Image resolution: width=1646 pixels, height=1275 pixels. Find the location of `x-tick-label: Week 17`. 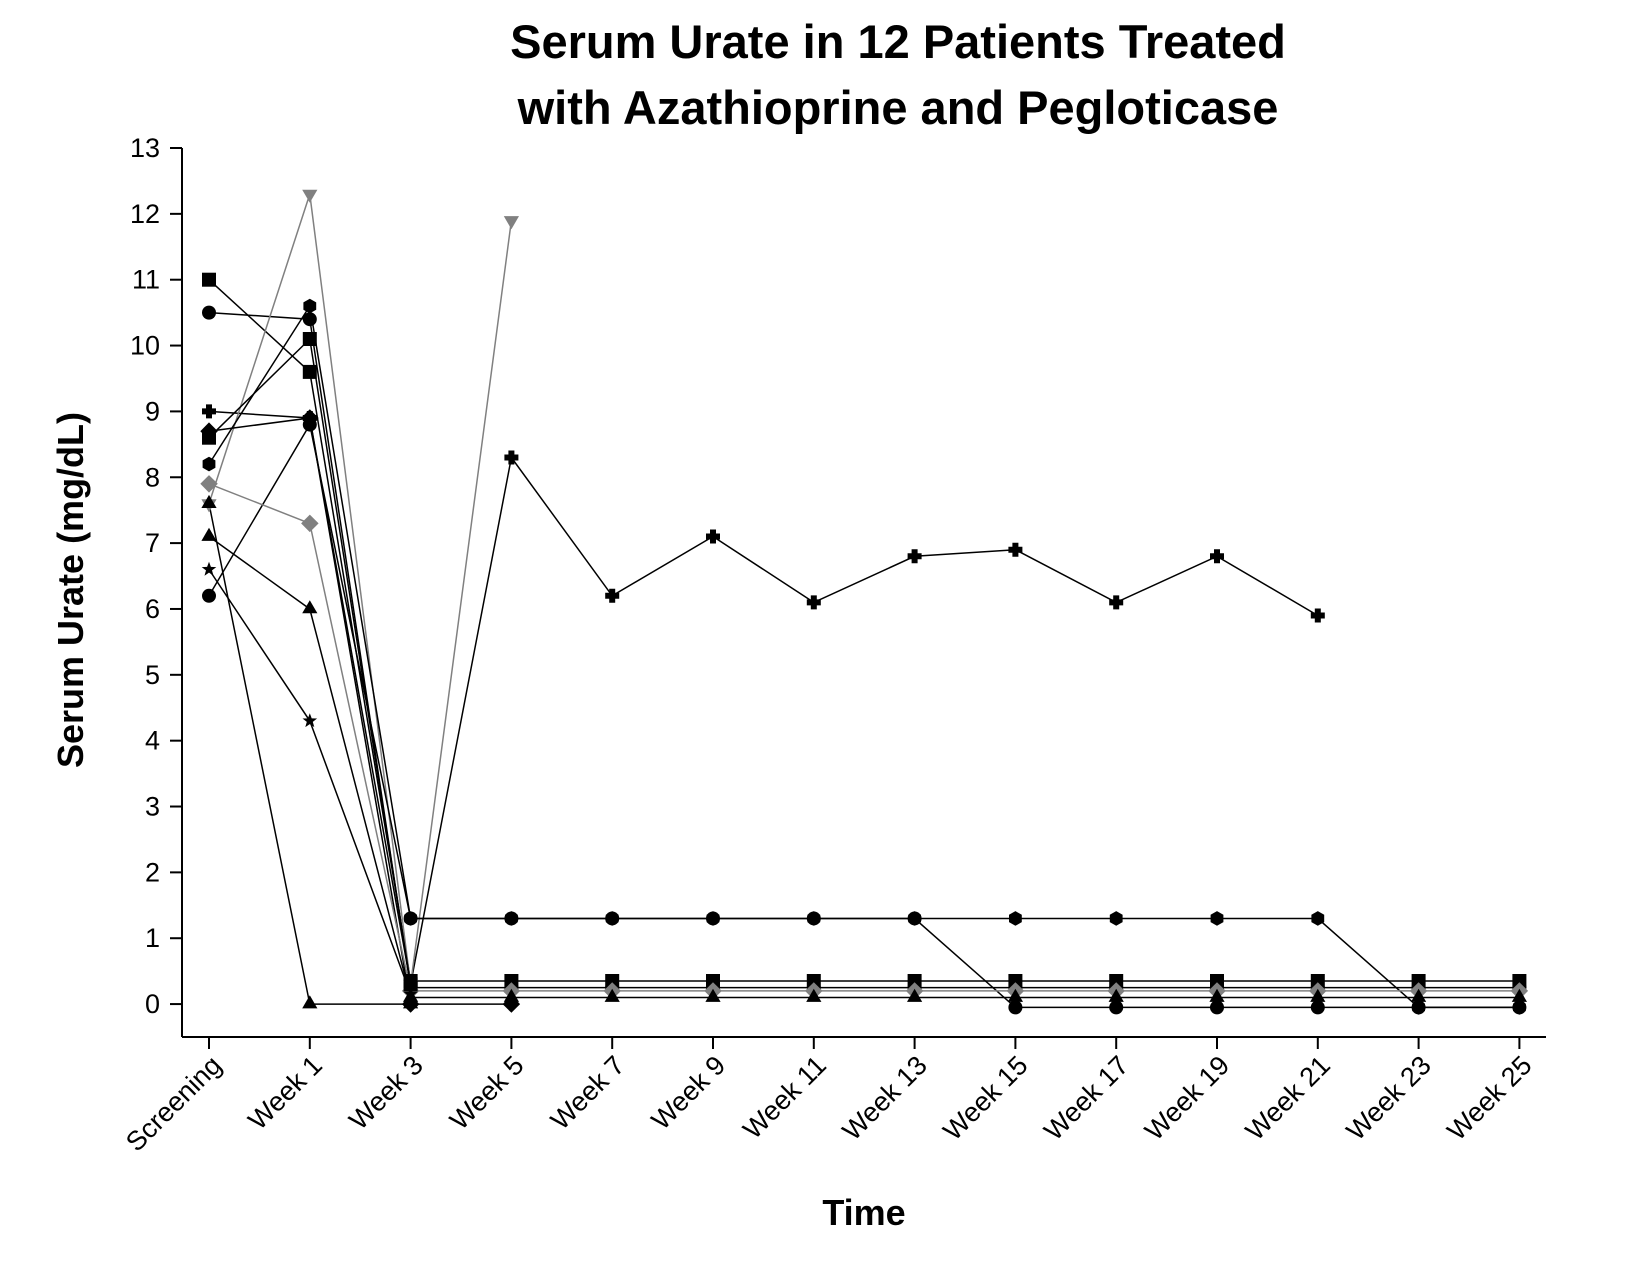

x-tick-label: Week 17 is located at coordinates (1086, 1098).